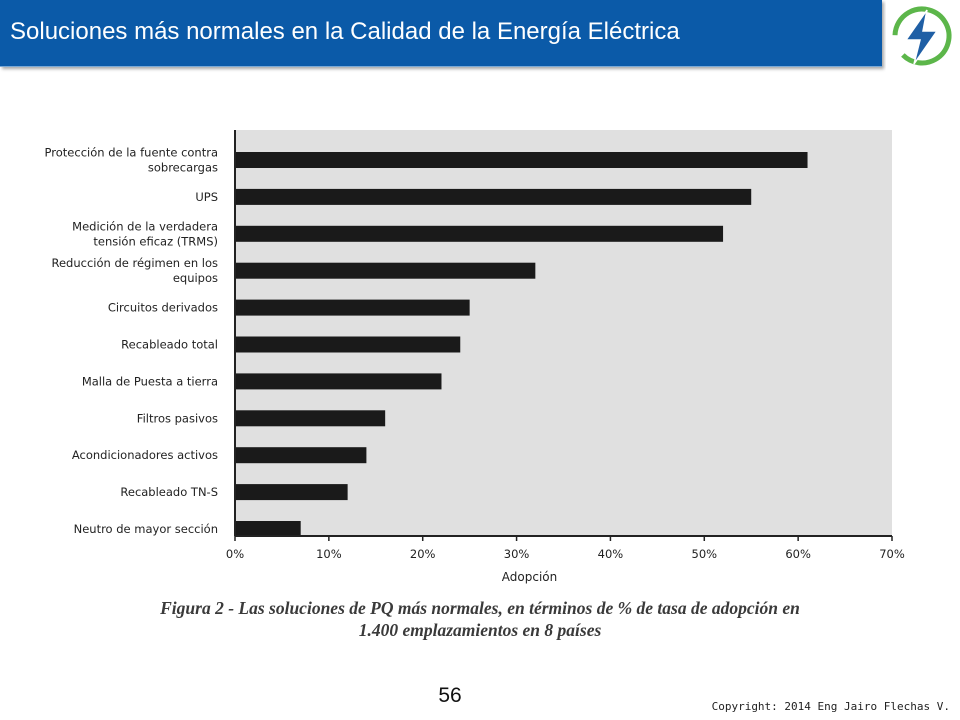 Image resolution: width=960 pixels, height=720 pixels. What do you see at coordinates (145, 455) in the screenshot?
I see `category-label: Acondicionadores activos` at bounding box center [145, 455].